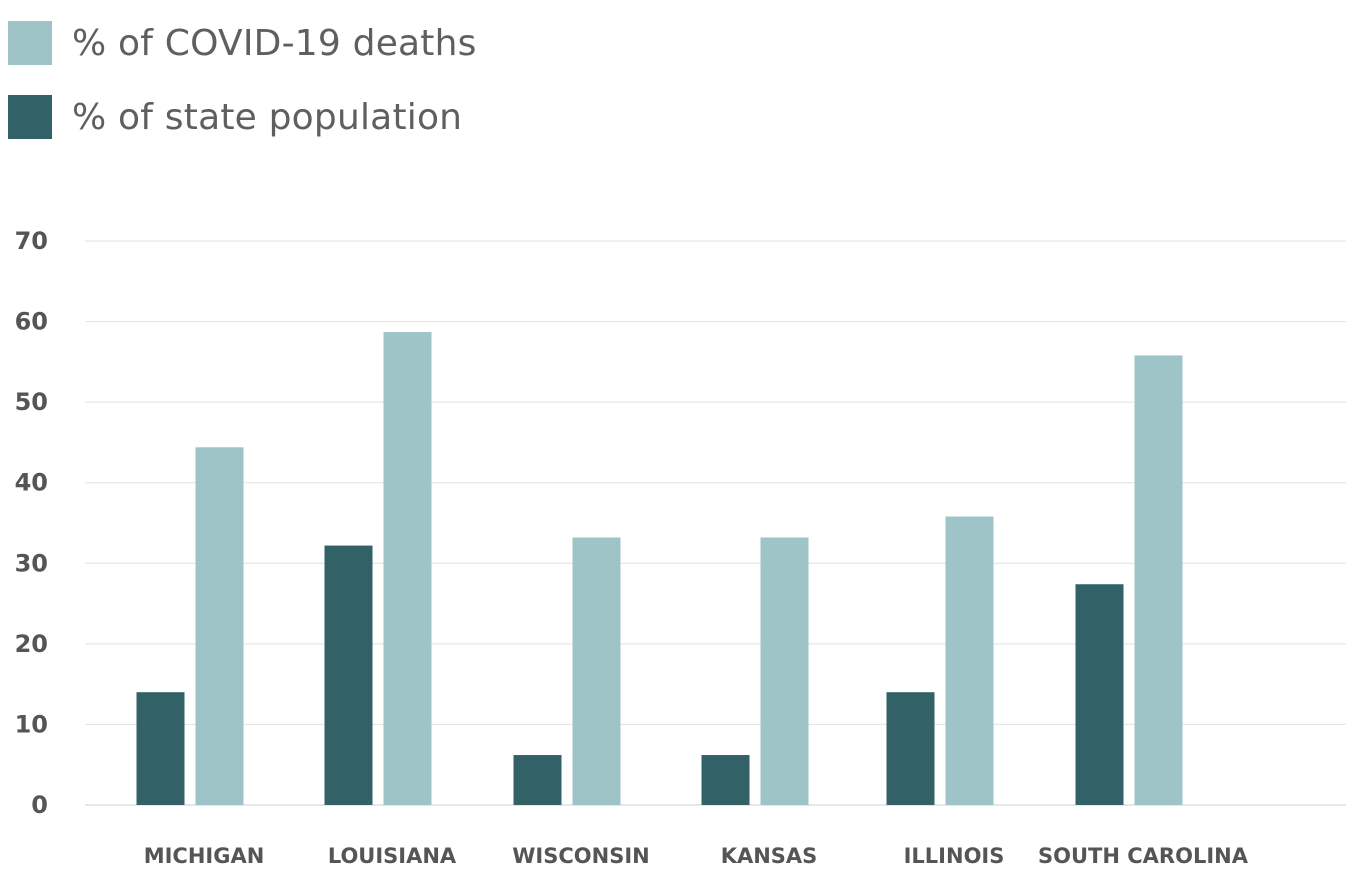 This screenshot has width=1348, height=869. Describe the element at coordinates (219, 626) in the screenshot. I see `bar-deaths-michigan` at that location.